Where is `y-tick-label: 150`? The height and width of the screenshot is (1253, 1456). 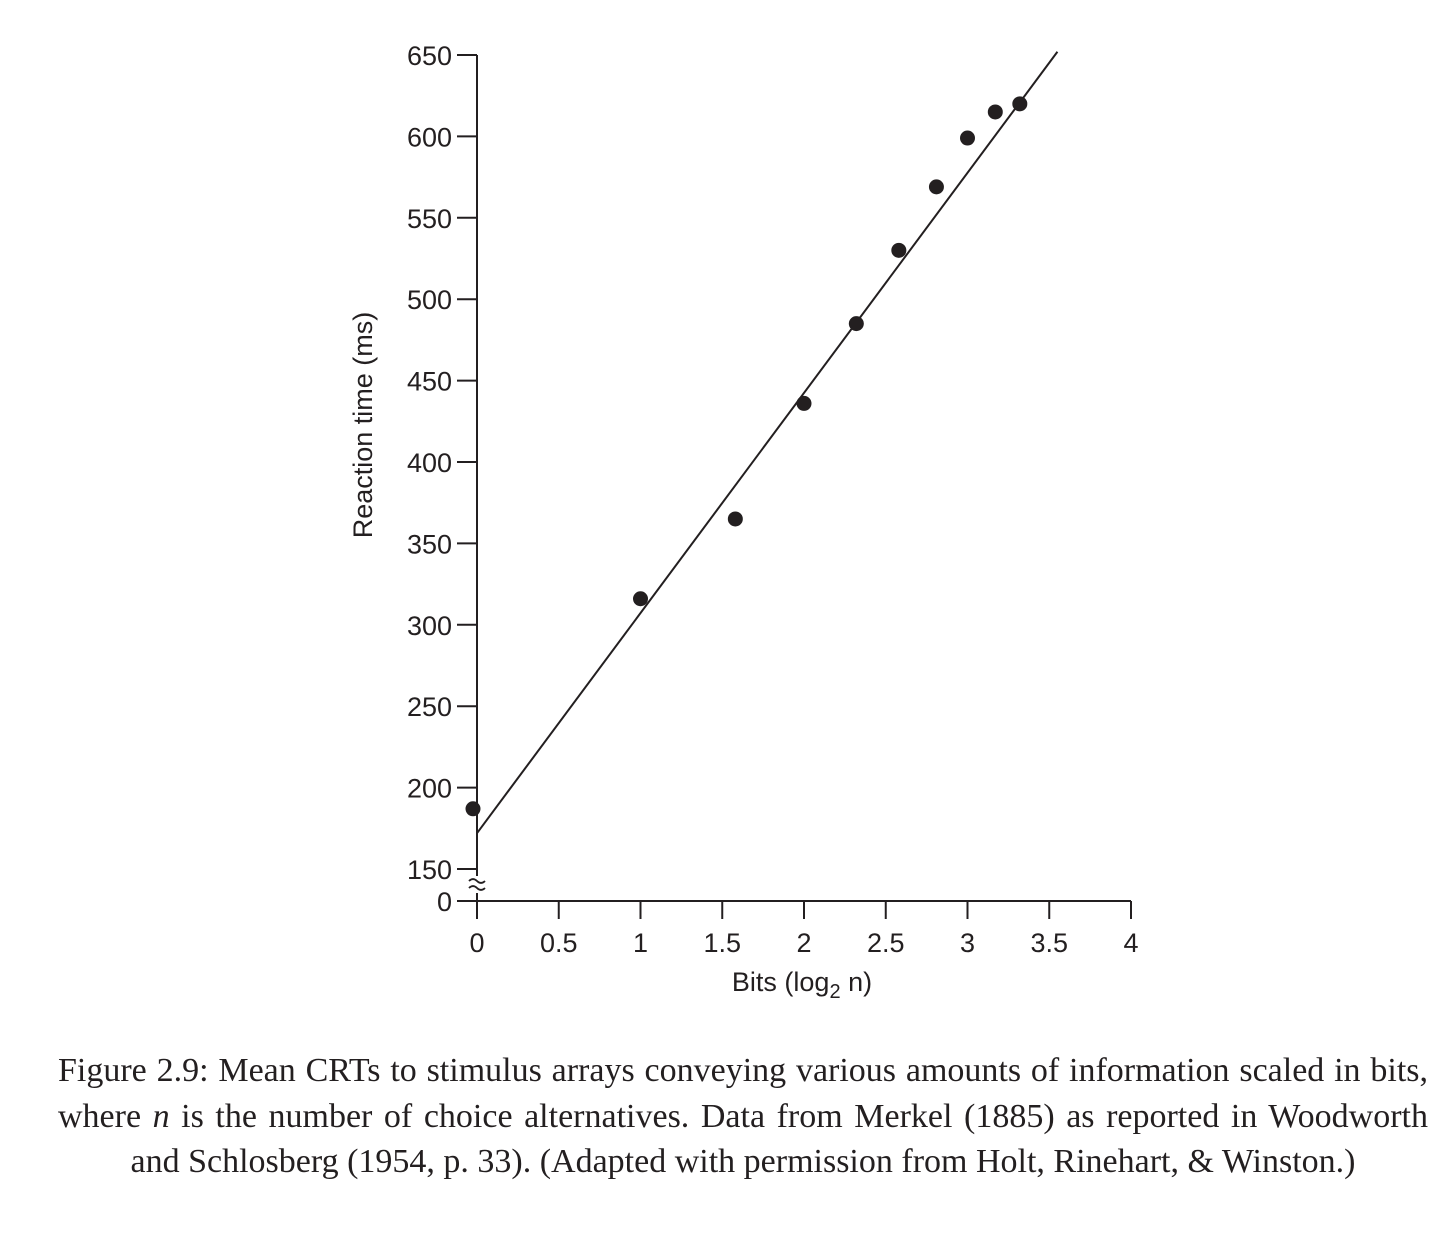
y-tick-label: 150 is located at coordinates (429, 870).